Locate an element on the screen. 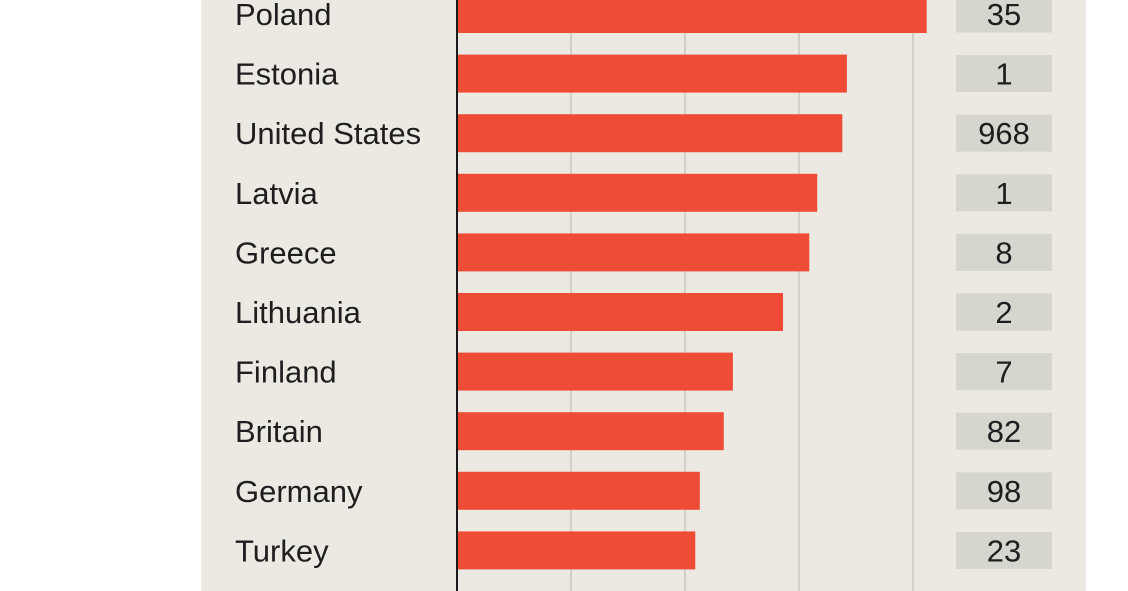  value-label: 8 is located at coordinates (1003, 252).